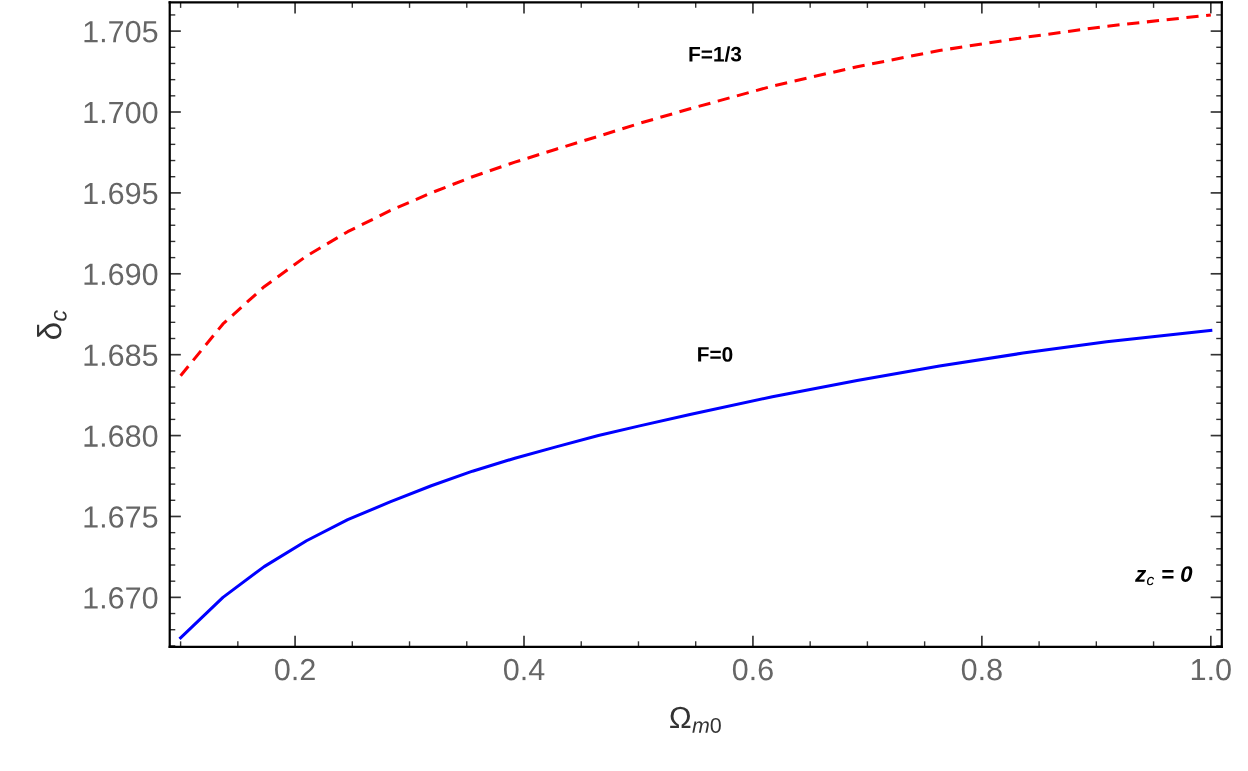  I want to click on y-tick-label: 1.705, so click(121, 31).